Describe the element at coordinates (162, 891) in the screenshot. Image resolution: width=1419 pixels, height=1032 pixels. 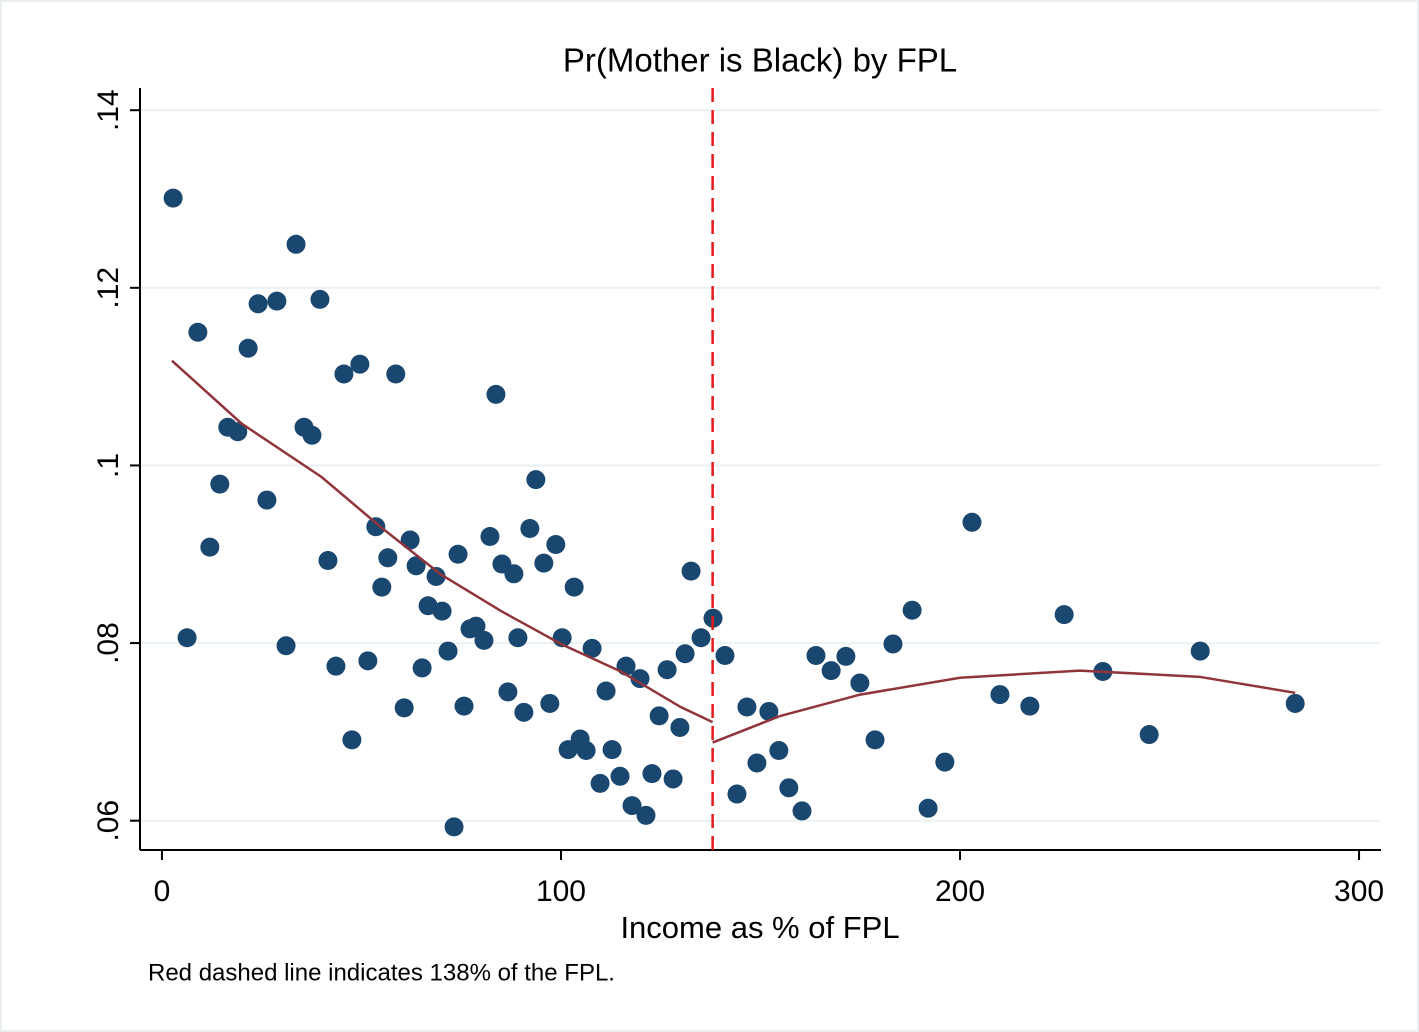
I see `x-tick-label: 0` at that location.